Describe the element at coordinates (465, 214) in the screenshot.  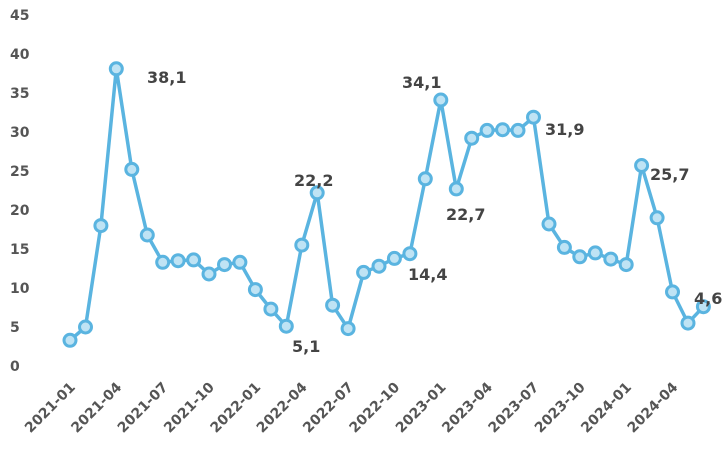
I see `data-label-dip-3: 22,7` at that location.